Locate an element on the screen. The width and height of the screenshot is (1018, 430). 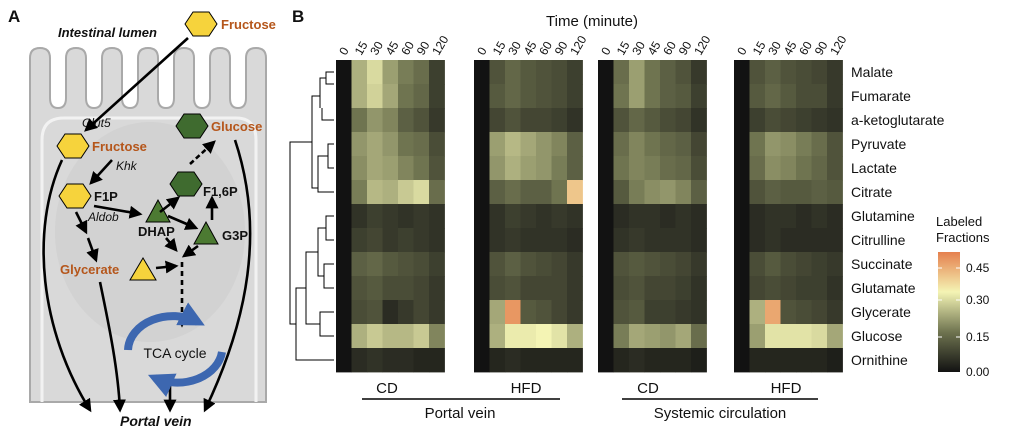
fructose-top-label: Fructose is located at coordinates (248, 24).